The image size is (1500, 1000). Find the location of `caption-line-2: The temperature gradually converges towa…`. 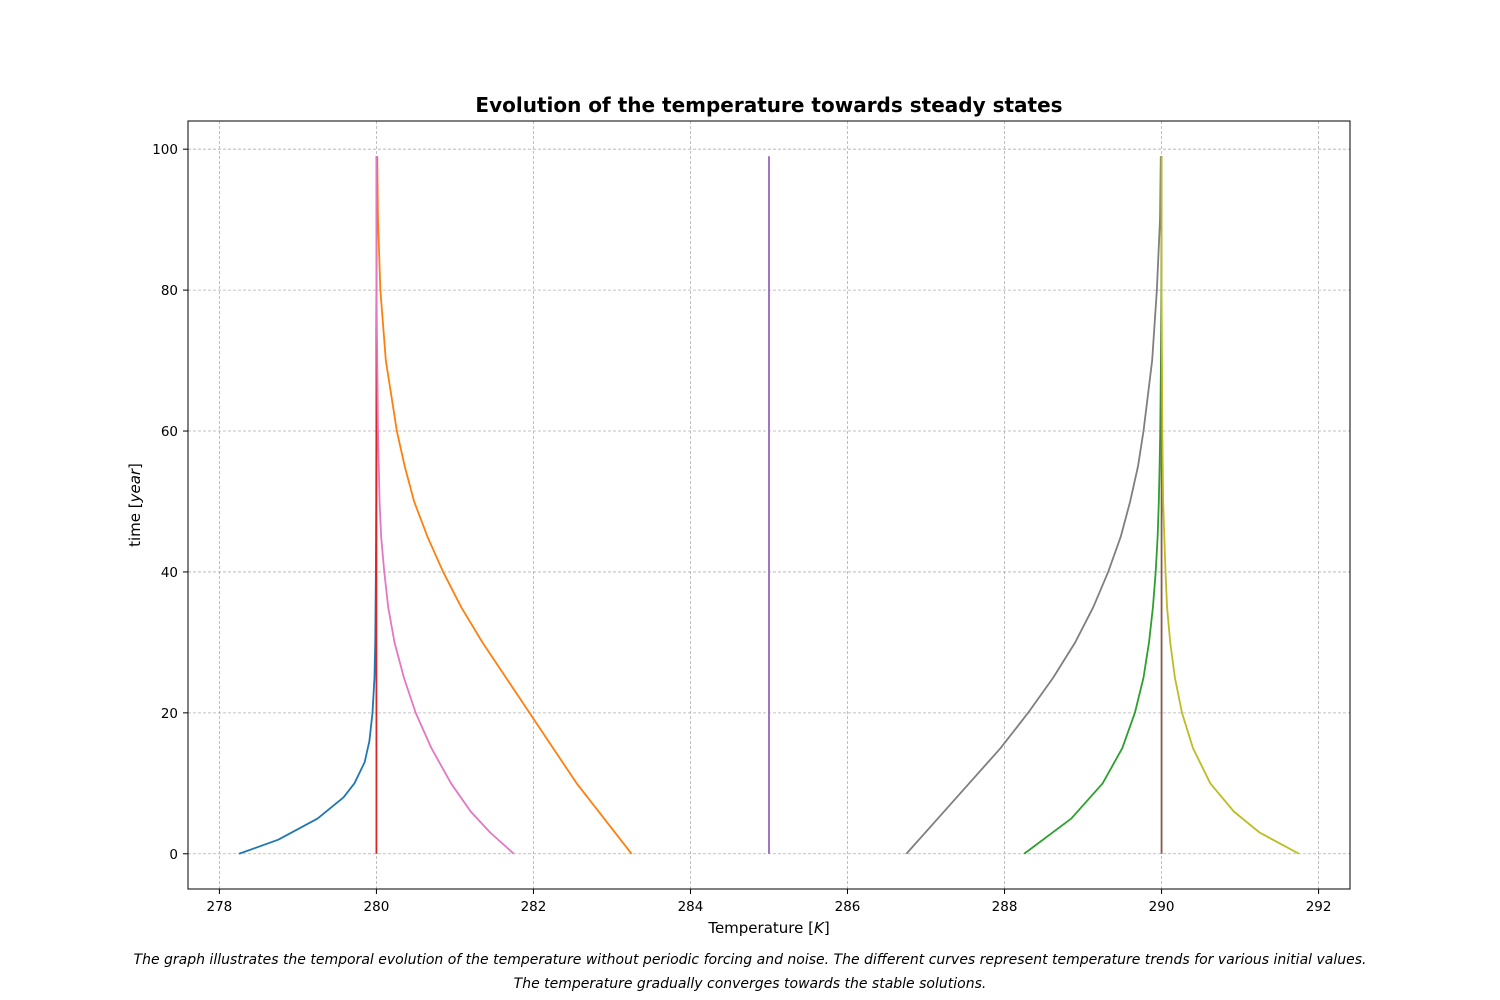

caption-line-2: The temperature gradually converges towa… is located at coordinates (750, 984).